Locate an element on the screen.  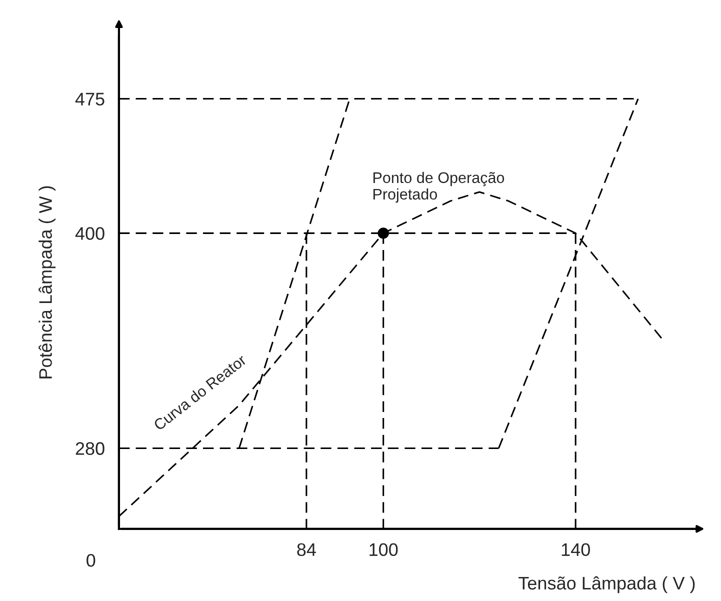
y-tick-label: 475 is located at coordinates (89, 99).